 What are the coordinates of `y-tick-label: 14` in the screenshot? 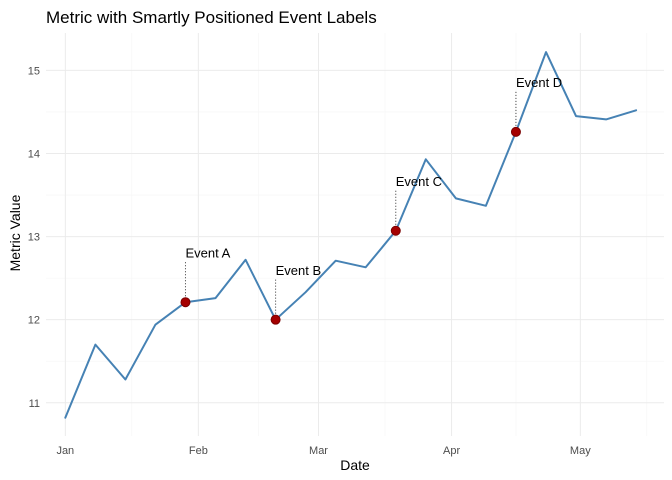 It's located at (34, 154).